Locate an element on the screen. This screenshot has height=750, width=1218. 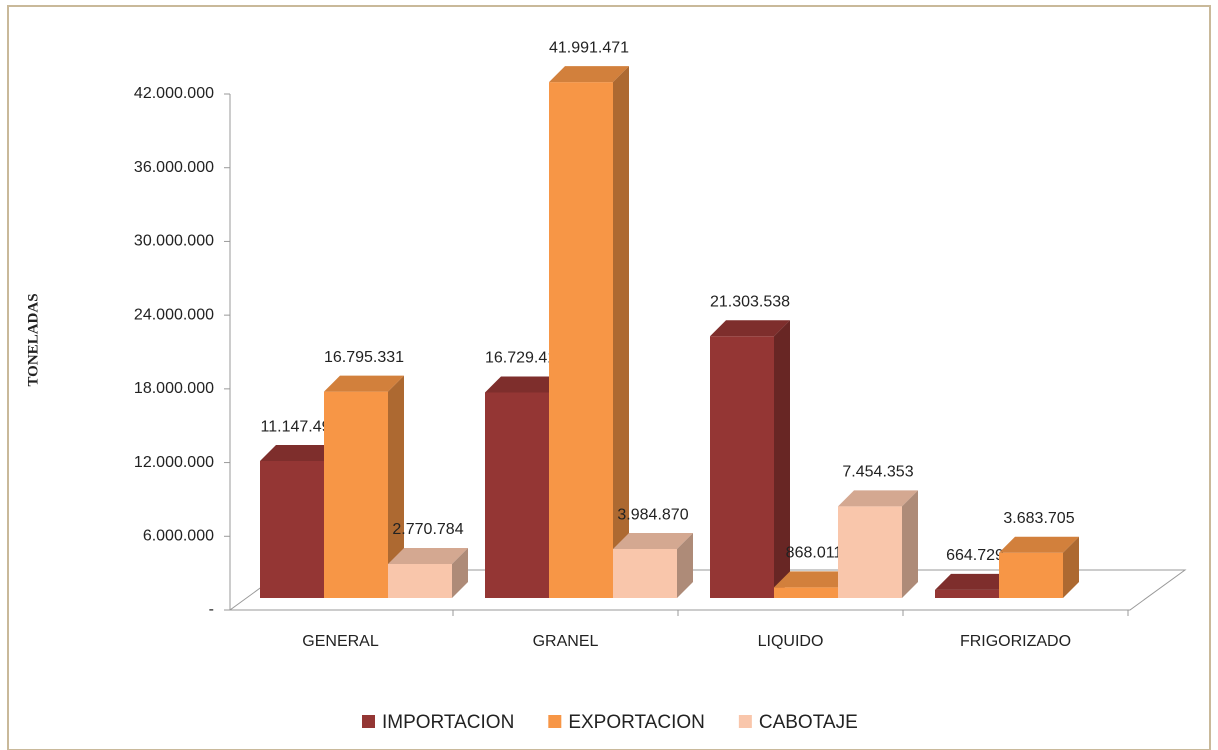
value-label: 868.011 is located at coordinates (814, 553).